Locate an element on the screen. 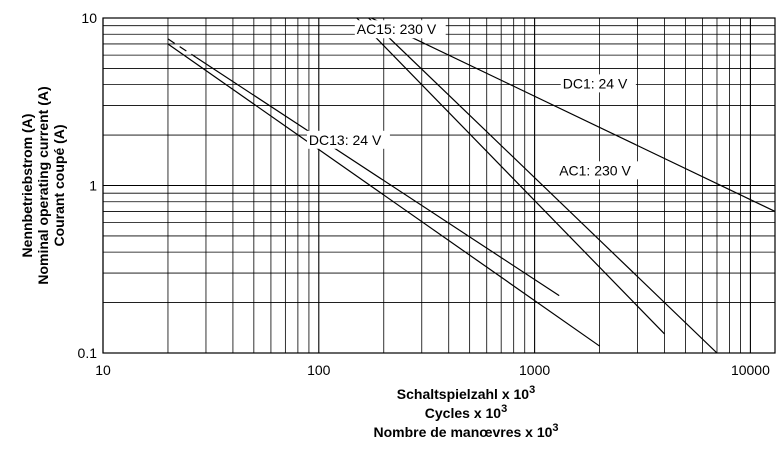 This screenshot has height=450, width=779. series-line-dashed is located at coordinates (182, 48).